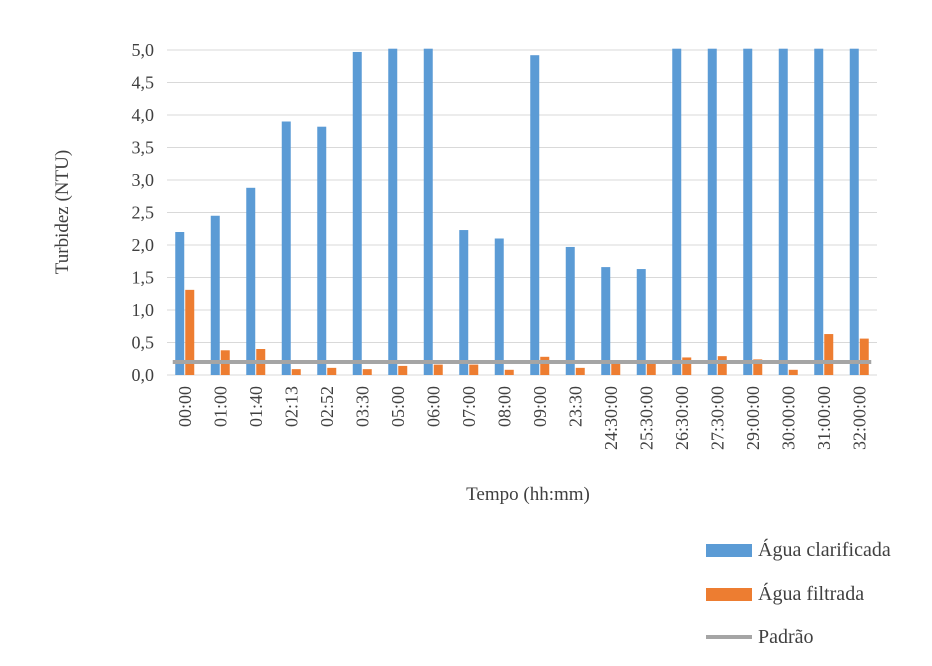  What do you see at coordinates (143, 343) in the screenshot?
I see `y-tick-label: 0,5` at bounding box center [143, 343].